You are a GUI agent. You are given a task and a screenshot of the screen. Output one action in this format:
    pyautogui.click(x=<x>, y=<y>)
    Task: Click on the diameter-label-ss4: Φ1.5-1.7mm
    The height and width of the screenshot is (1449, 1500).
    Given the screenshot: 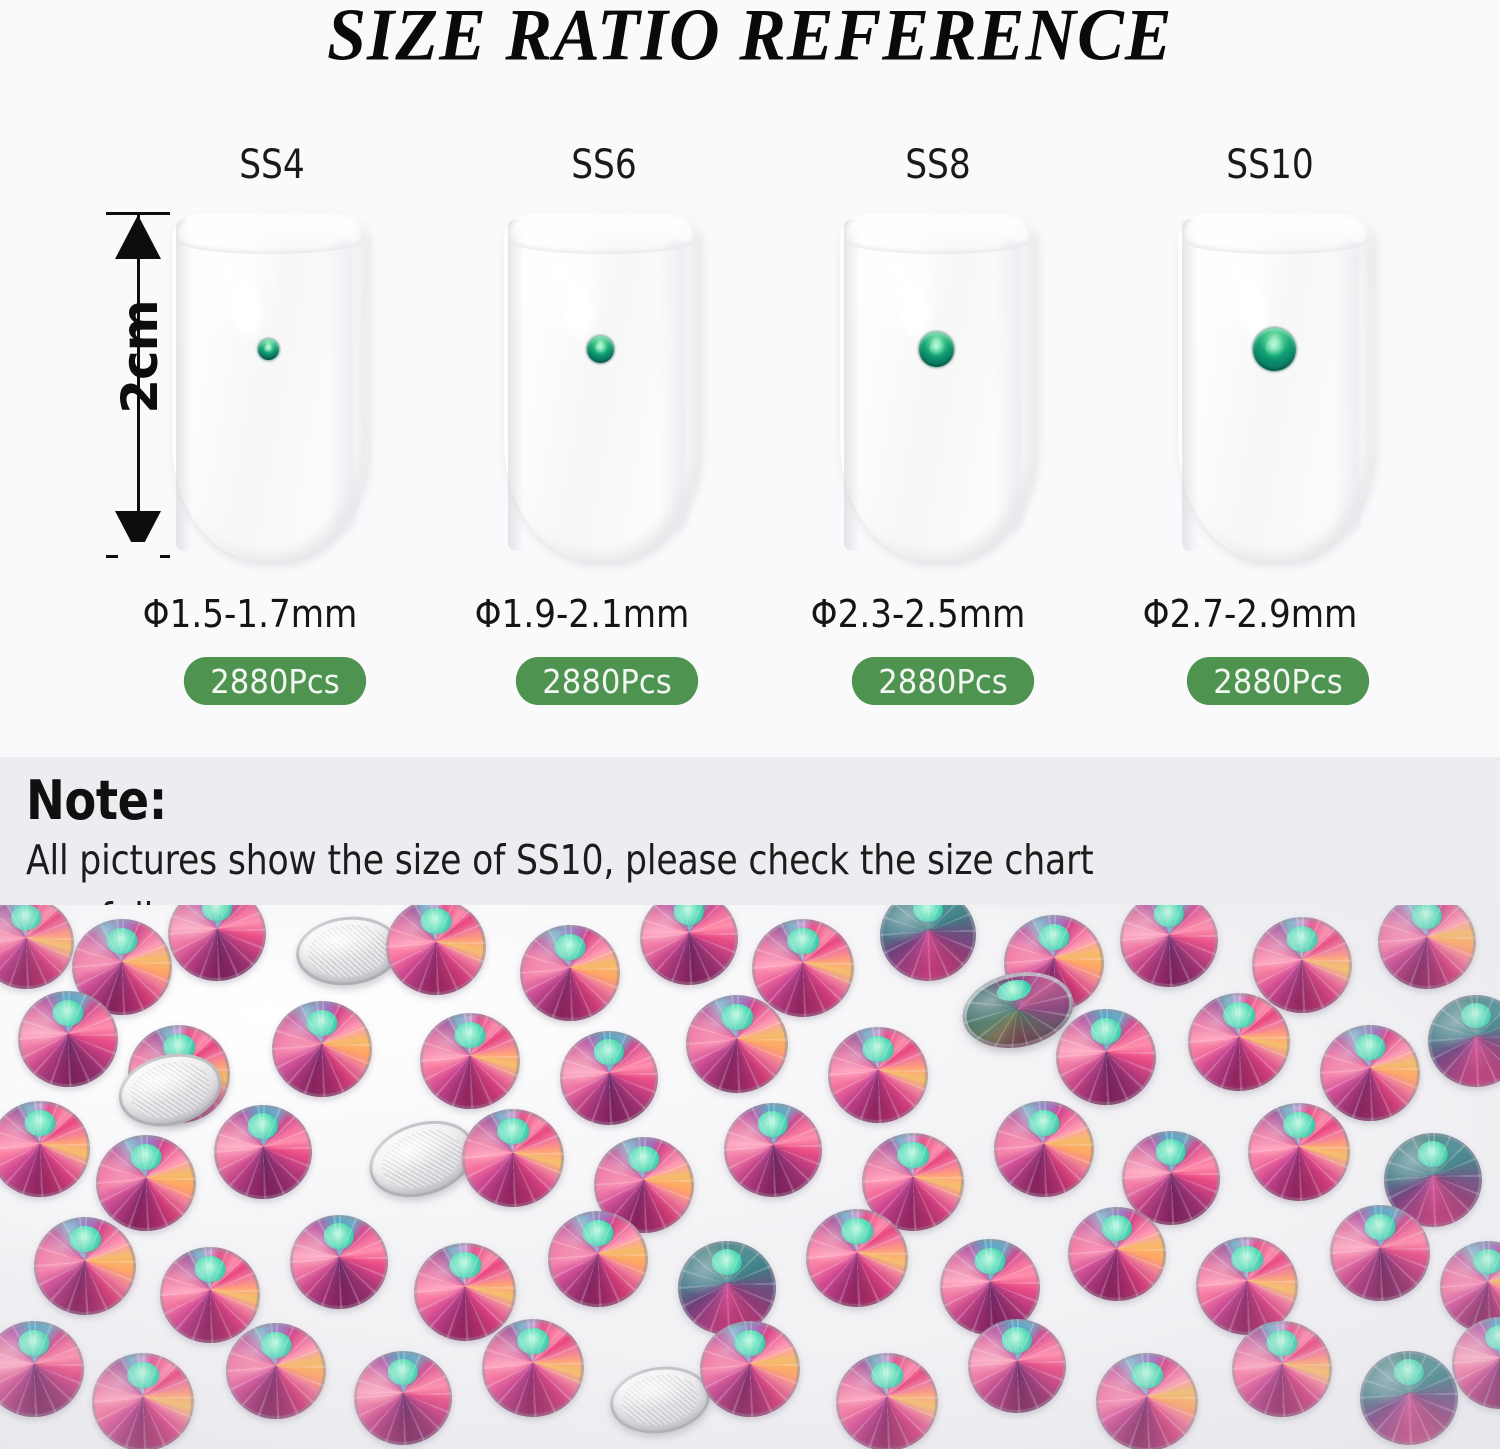 What is the action you would take?
    pyautogui.click(x=250, y=614)
    